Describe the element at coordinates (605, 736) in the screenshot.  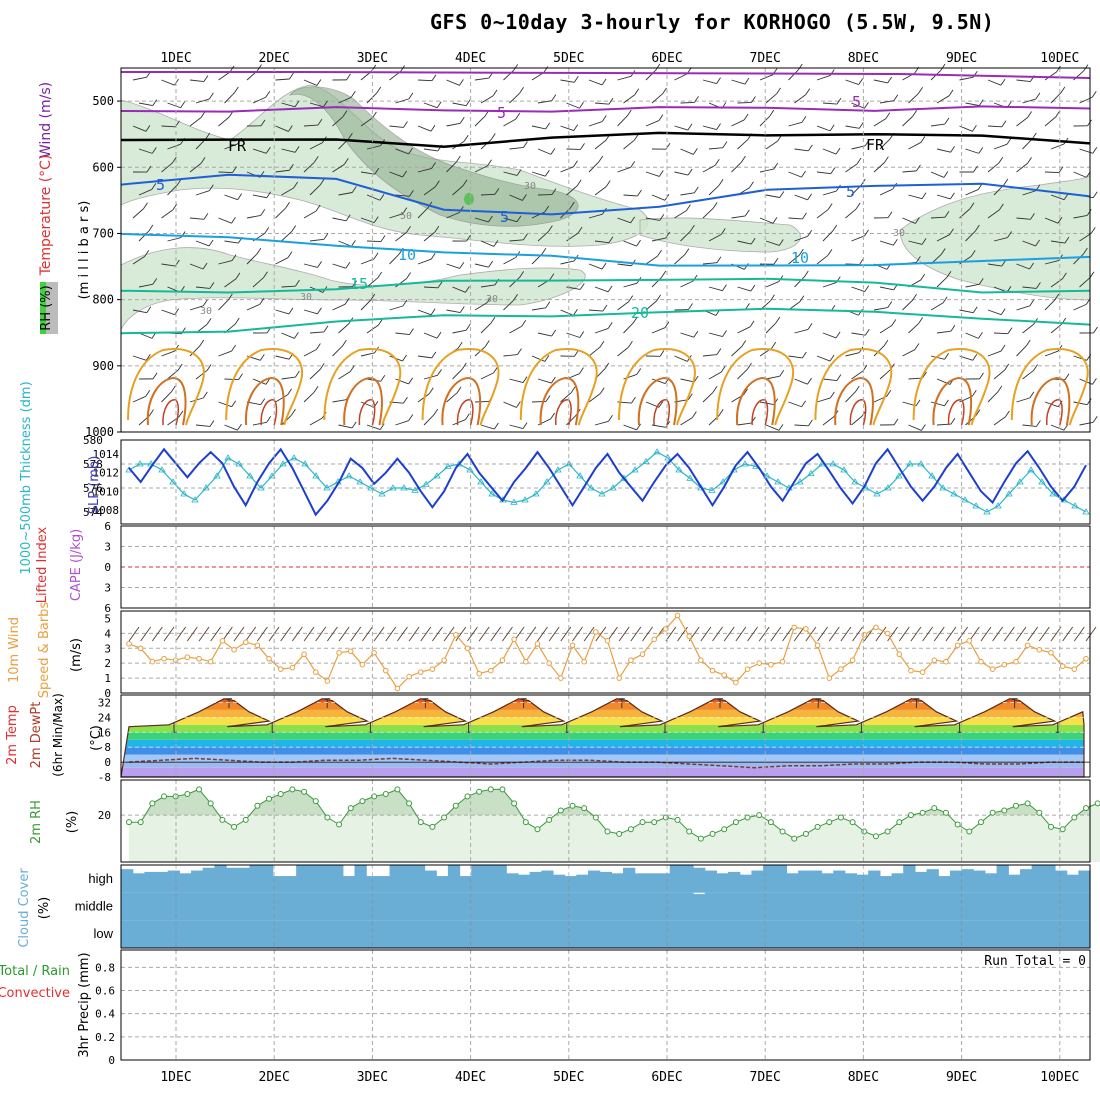
I see `panel-border` at that location.